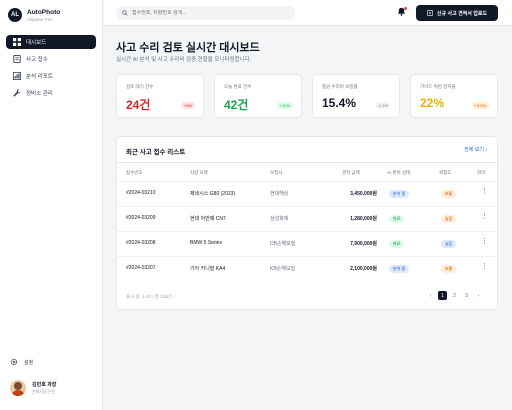  What do you see at coordinates (236, 105) in the screenshot?
I see `stat-value: 42건` at bounding box center [236, 105].